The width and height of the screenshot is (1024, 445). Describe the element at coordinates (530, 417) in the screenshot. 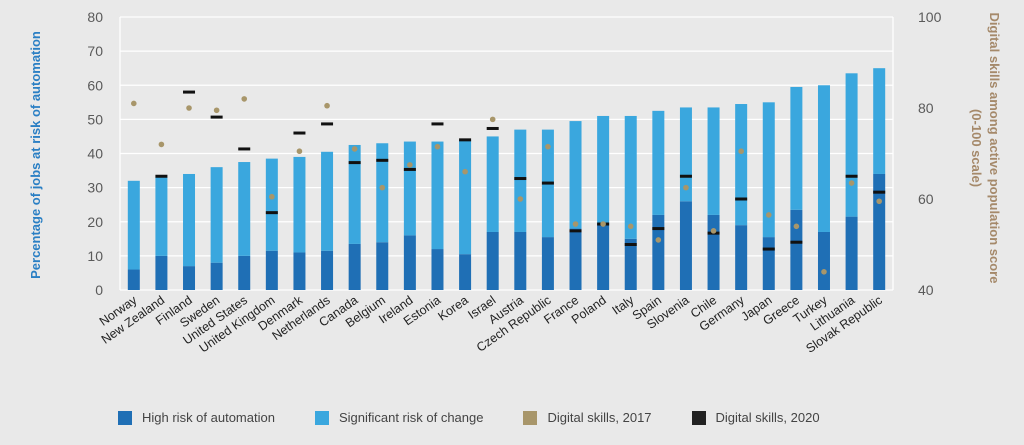

I see `legend-swatch-skills-2017` at that location.